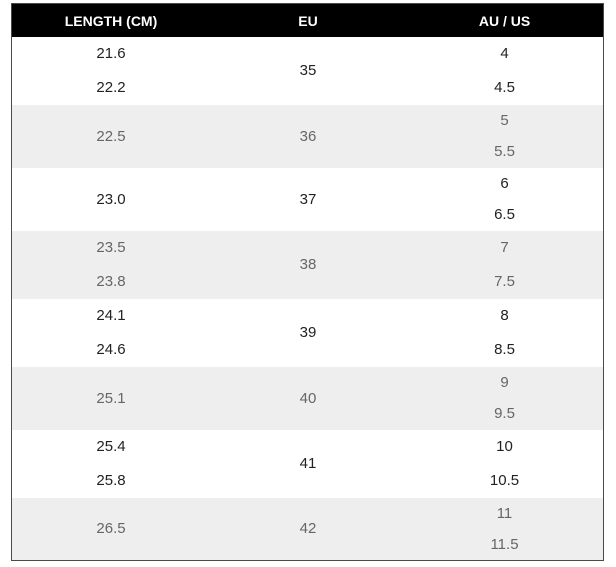 The image size is (616, 567). Describe the element at coordinates (504, 529) in the screenshot. I see `au-us-cell: 11 11.5` at that location.